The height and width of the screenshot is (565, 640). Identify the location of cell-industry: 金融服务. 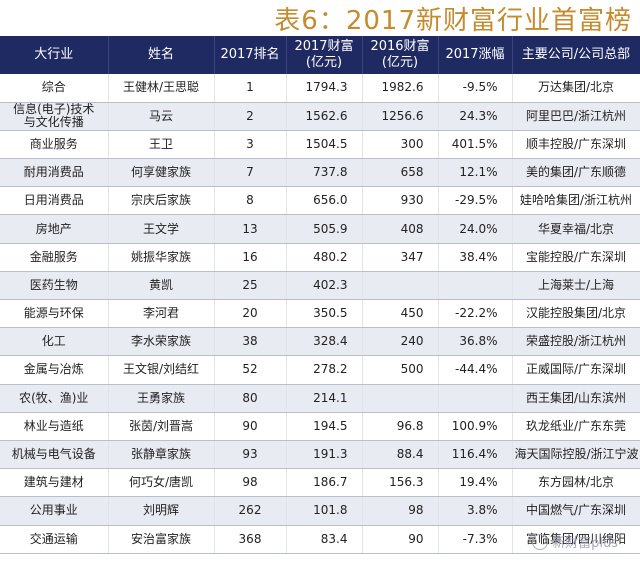
(54, 257).